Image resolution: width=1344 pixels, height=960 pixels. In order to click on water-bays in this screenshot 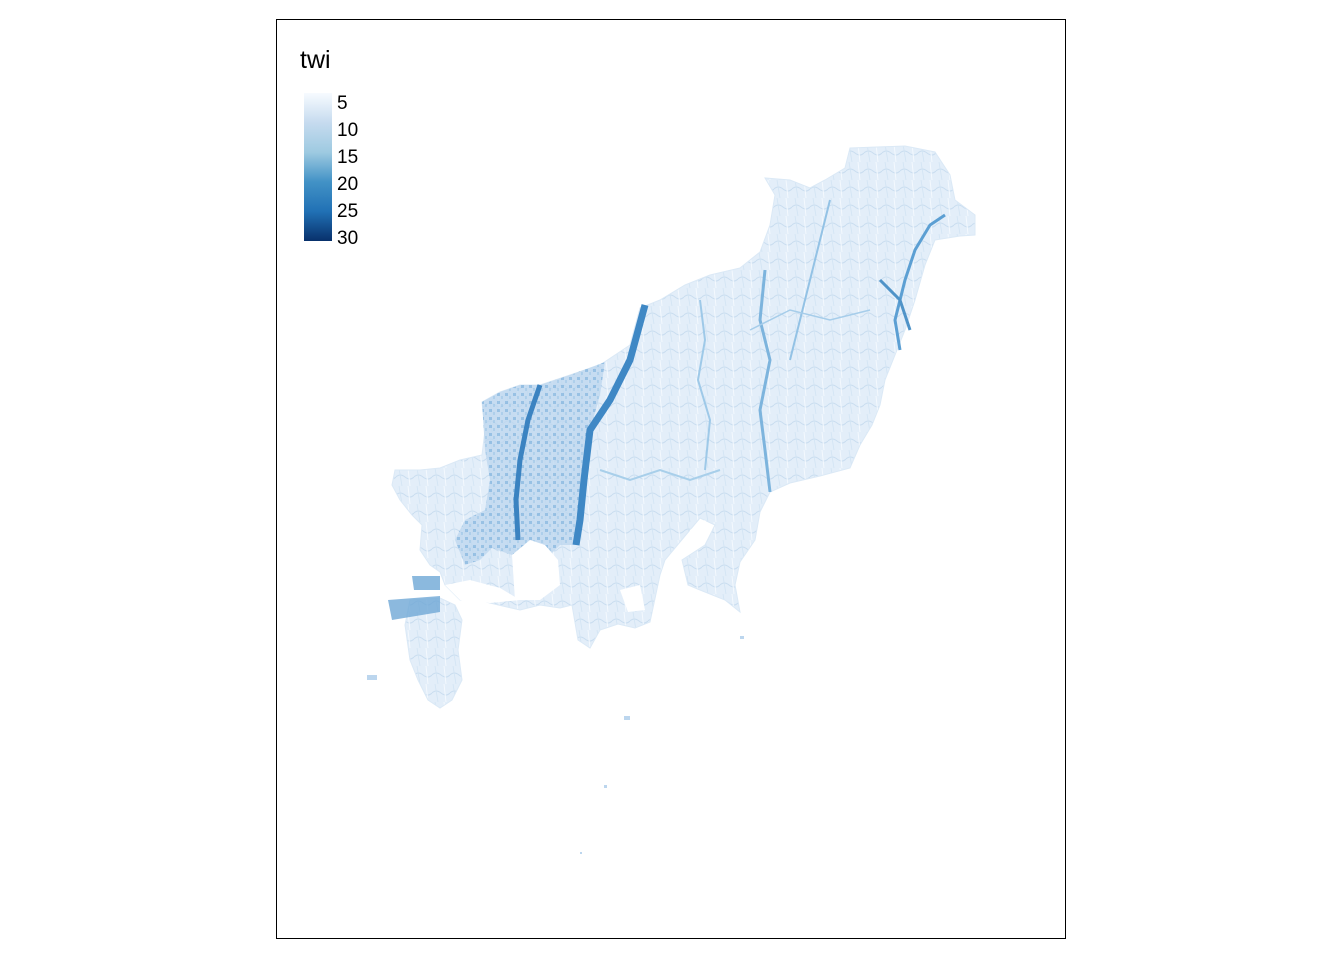, I will do `click(578, 566)`.